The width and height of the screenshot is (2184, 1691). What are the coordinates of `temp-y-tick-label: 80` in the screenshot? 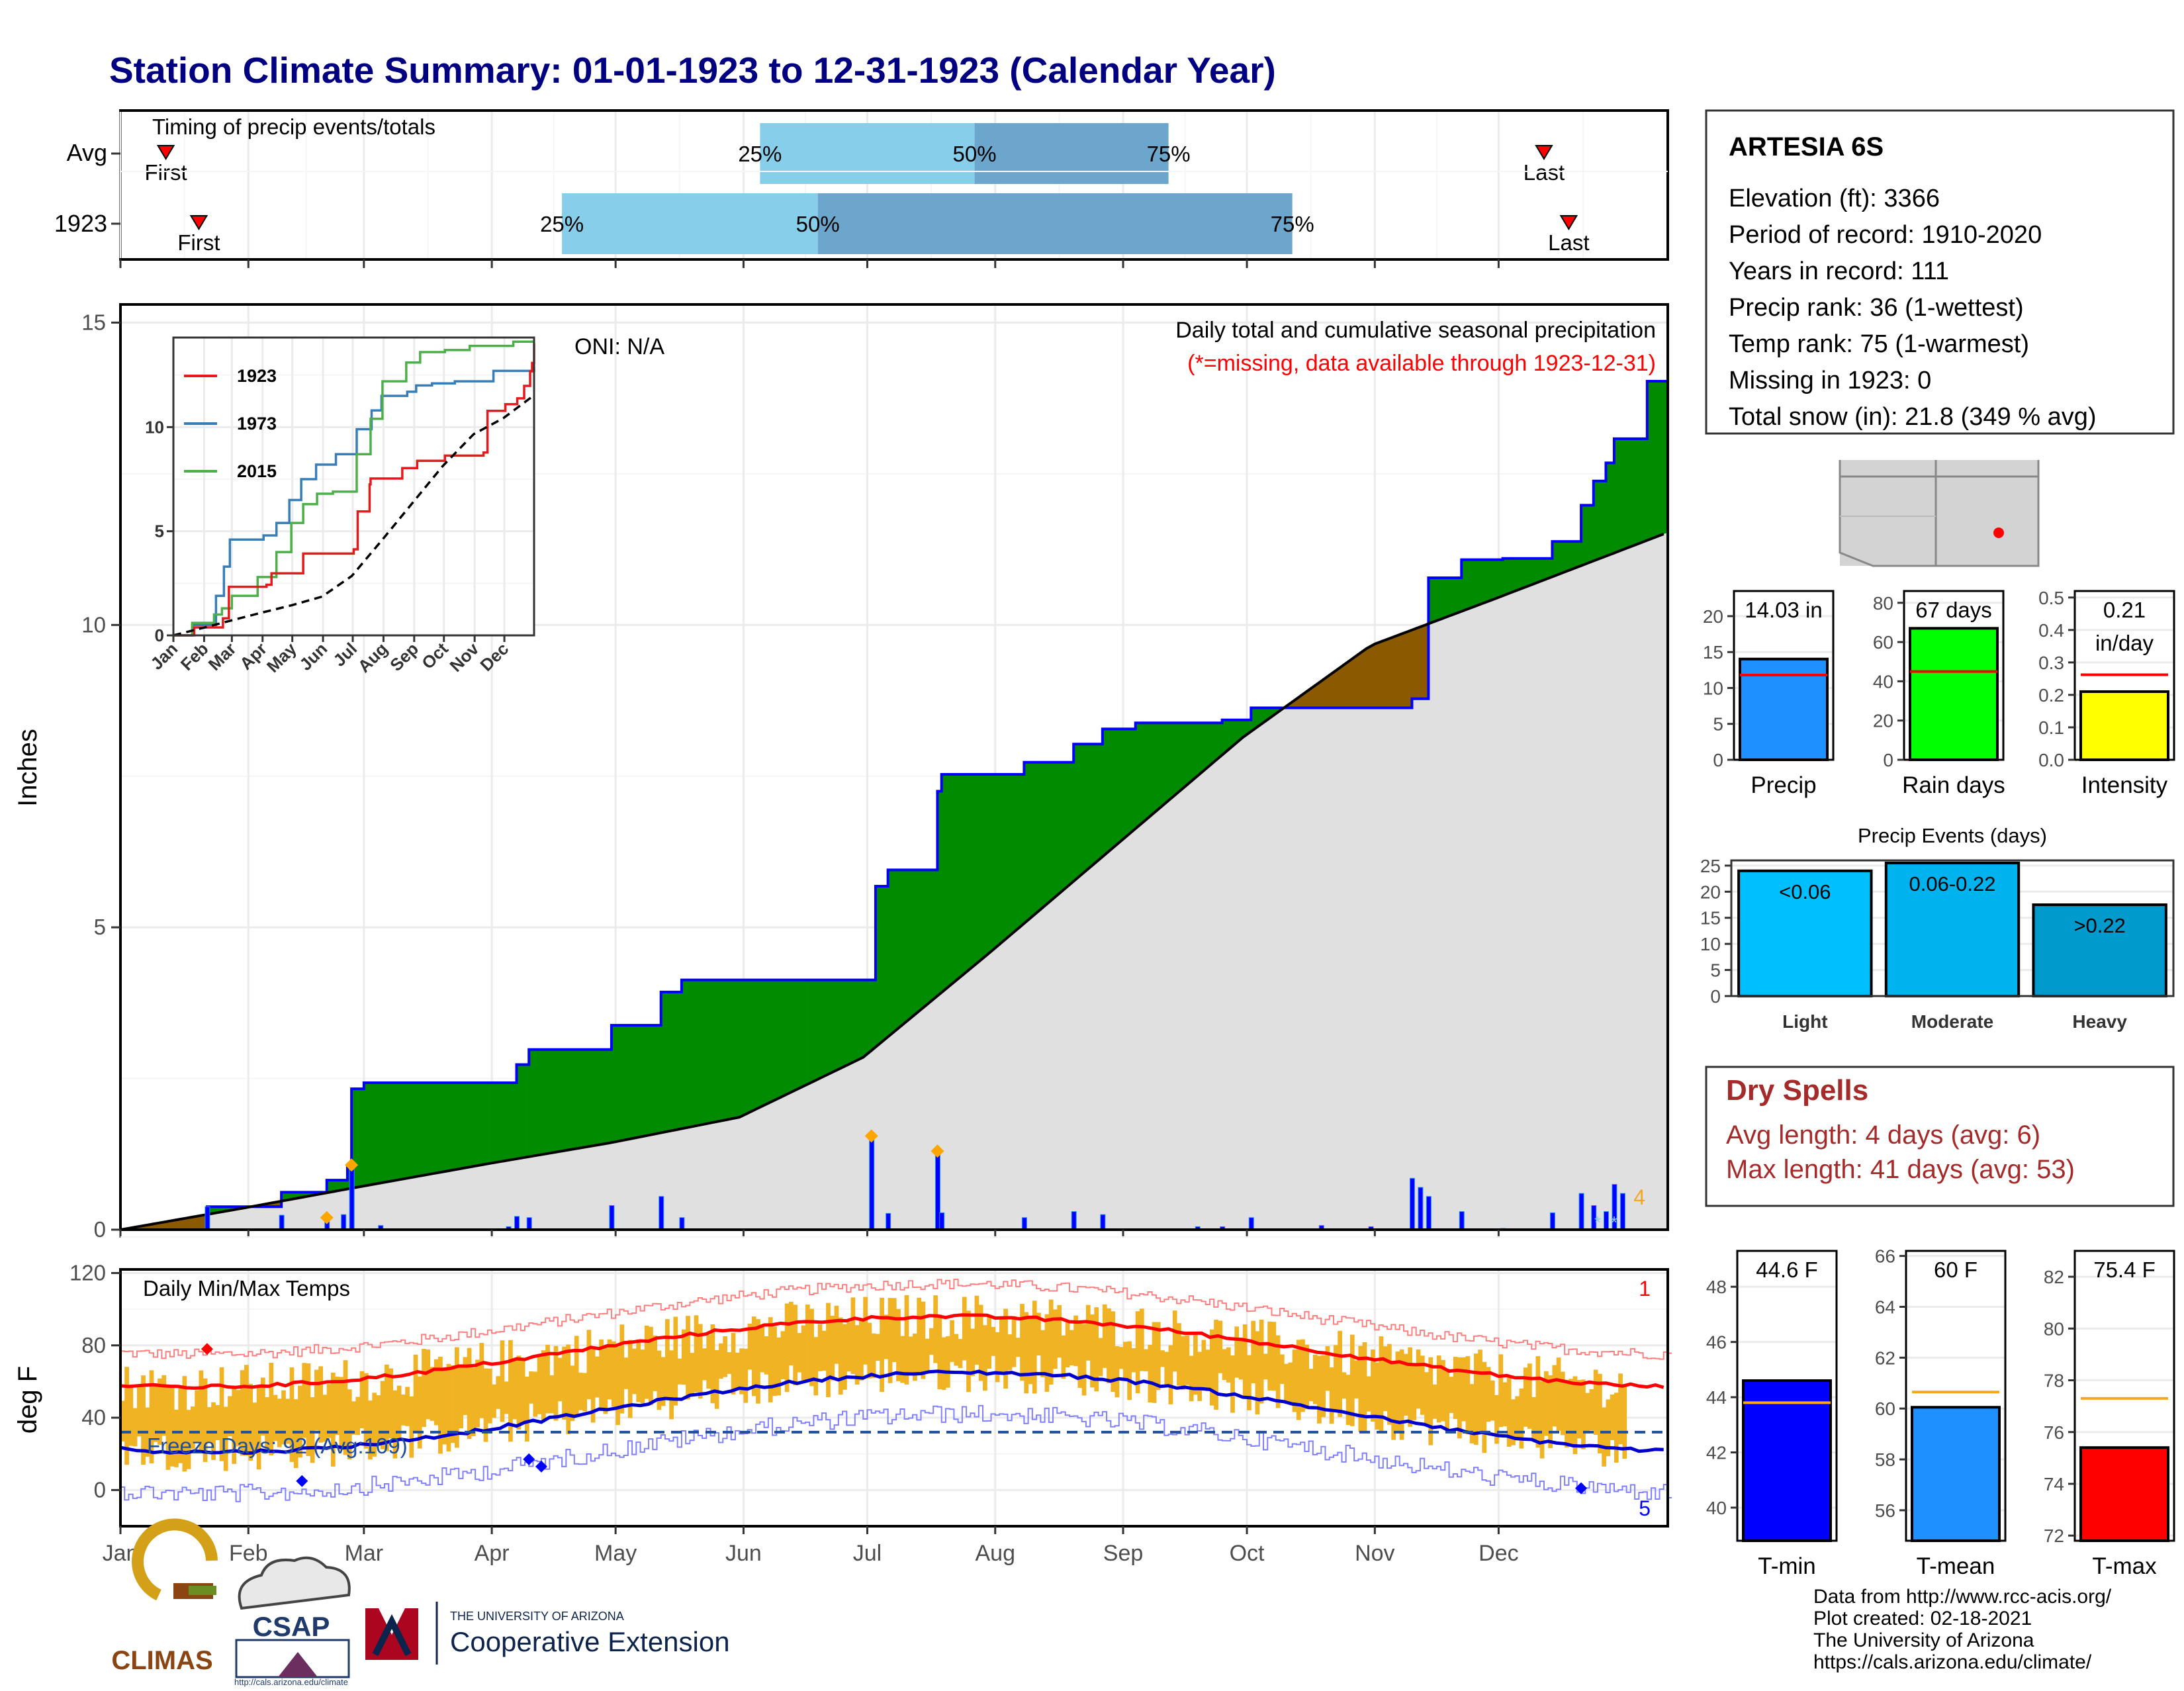 It's located at (93, 1345).